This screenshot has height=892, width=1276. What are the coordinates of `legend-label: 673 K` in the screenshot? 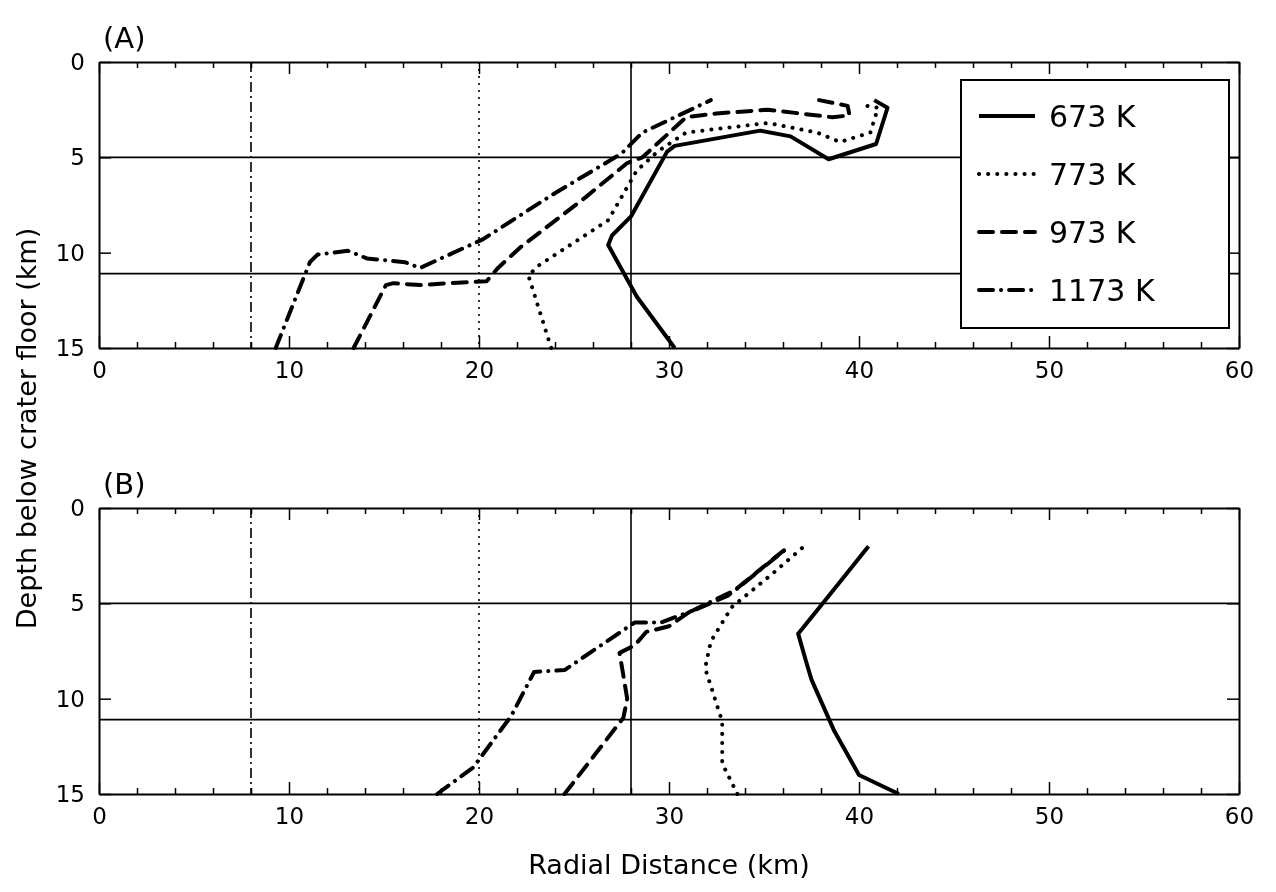 It's located at (1093, 116).